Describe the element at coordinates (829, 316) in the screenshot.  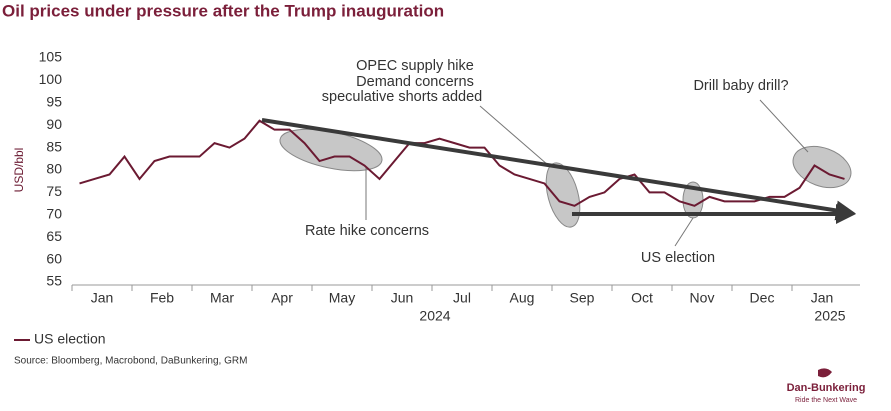
I see `year-label: 2025` at that location.